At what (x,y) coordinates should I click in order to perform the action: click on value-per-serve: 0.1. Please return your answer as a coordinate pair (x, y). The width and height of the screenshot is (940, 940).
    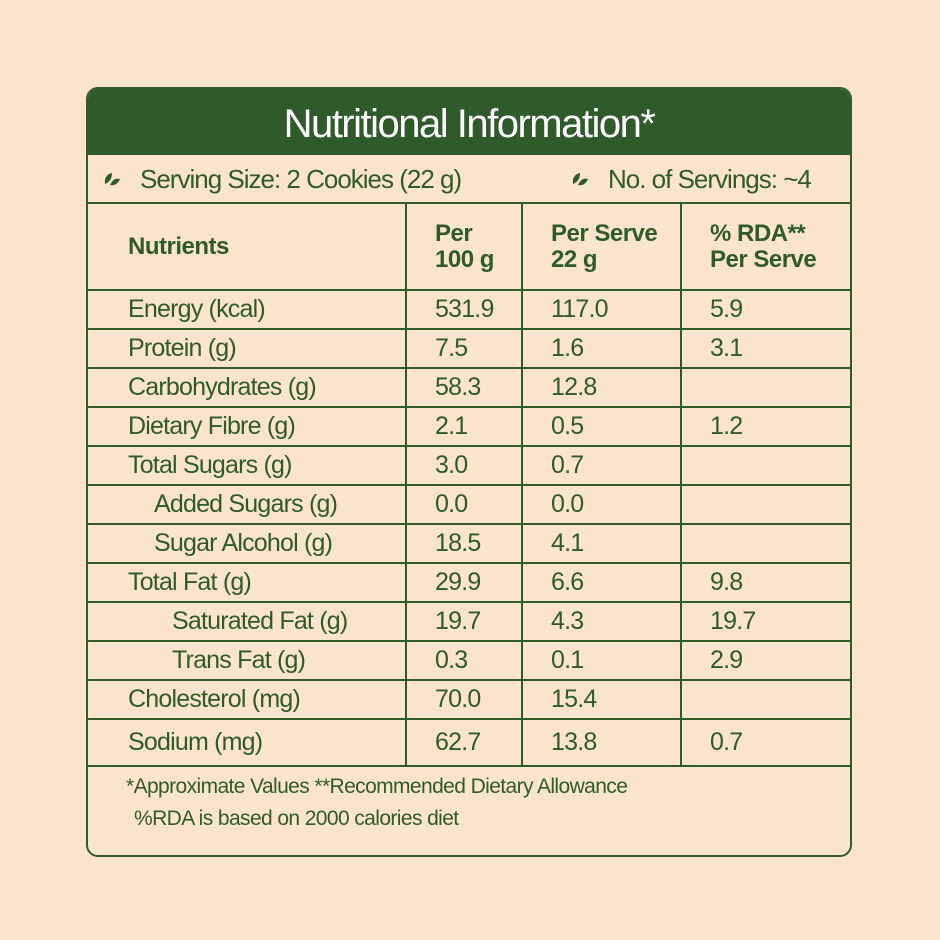
    Looking at the image, I should click on (601, 660).